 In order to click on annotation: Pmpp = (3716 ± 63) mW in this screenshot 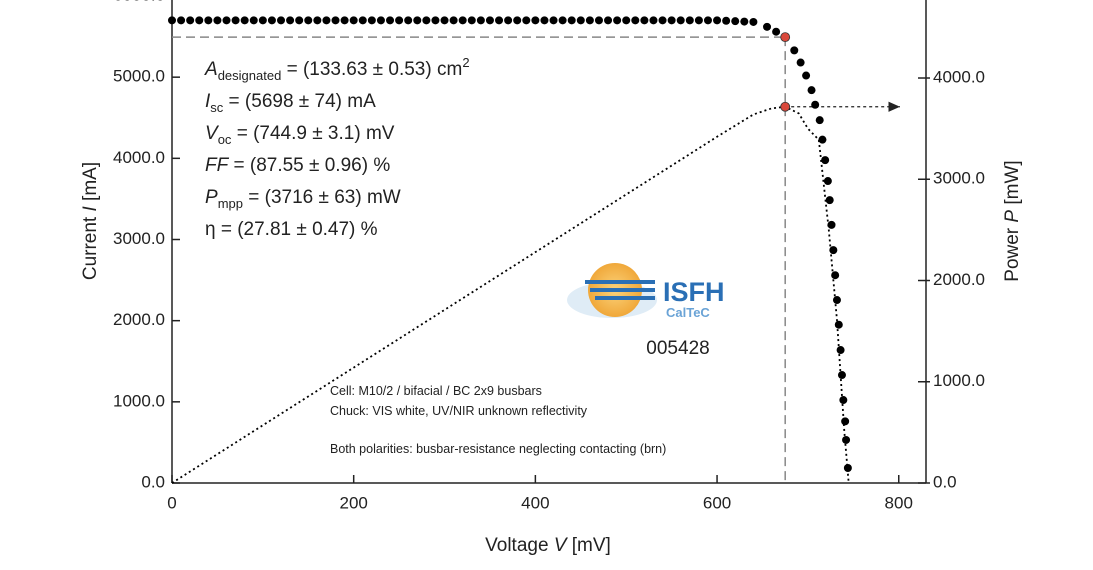, I will do `click(303, 199)`.